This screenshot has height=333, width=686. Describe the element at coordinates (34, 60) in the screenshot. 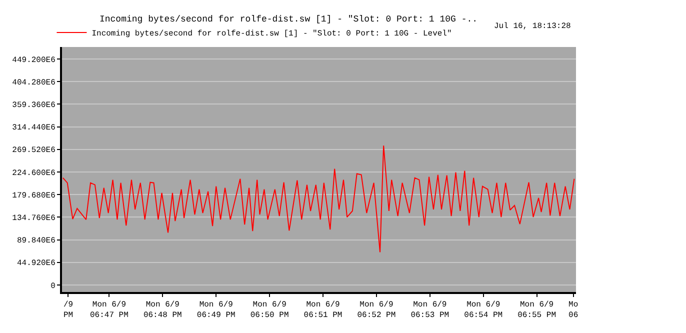

I see `y-tick-label: 449.200E6` at that location.